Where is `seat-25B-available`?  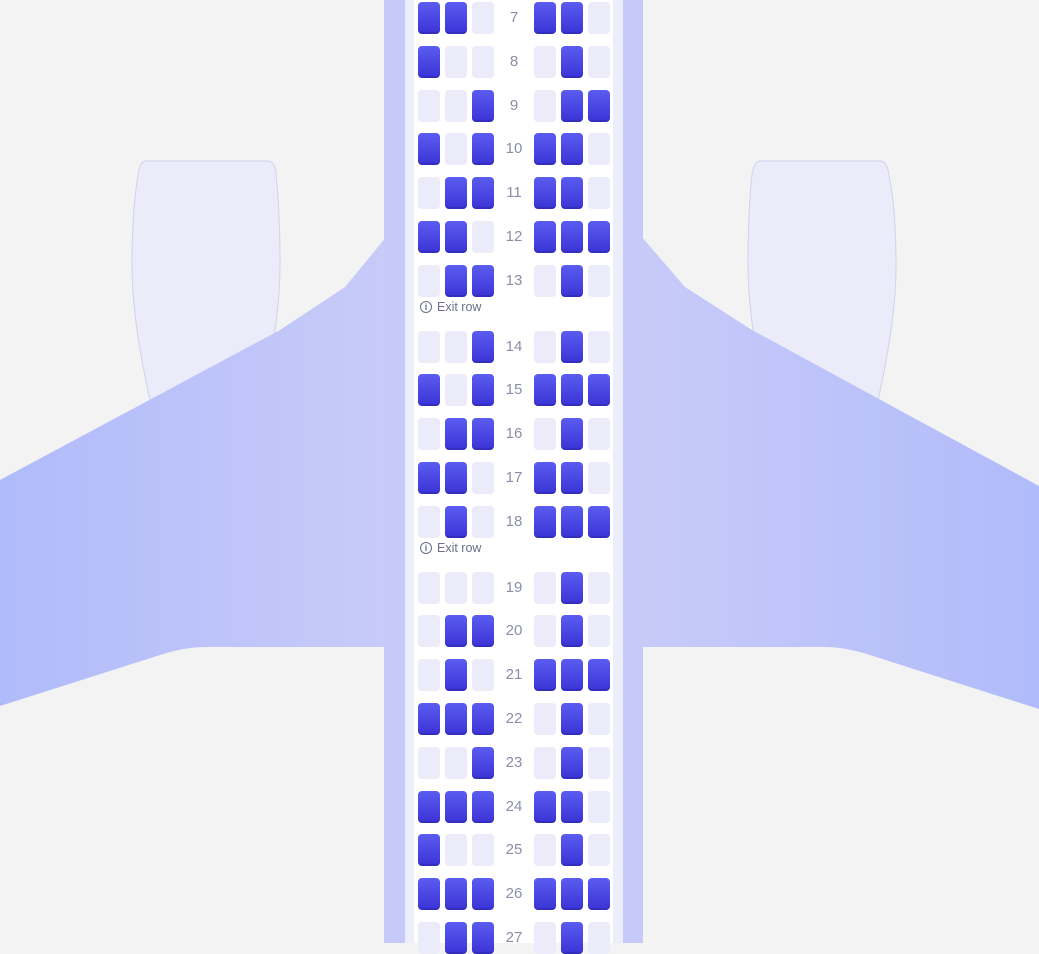 seat-25B-available is located at coordinates (456, 850).